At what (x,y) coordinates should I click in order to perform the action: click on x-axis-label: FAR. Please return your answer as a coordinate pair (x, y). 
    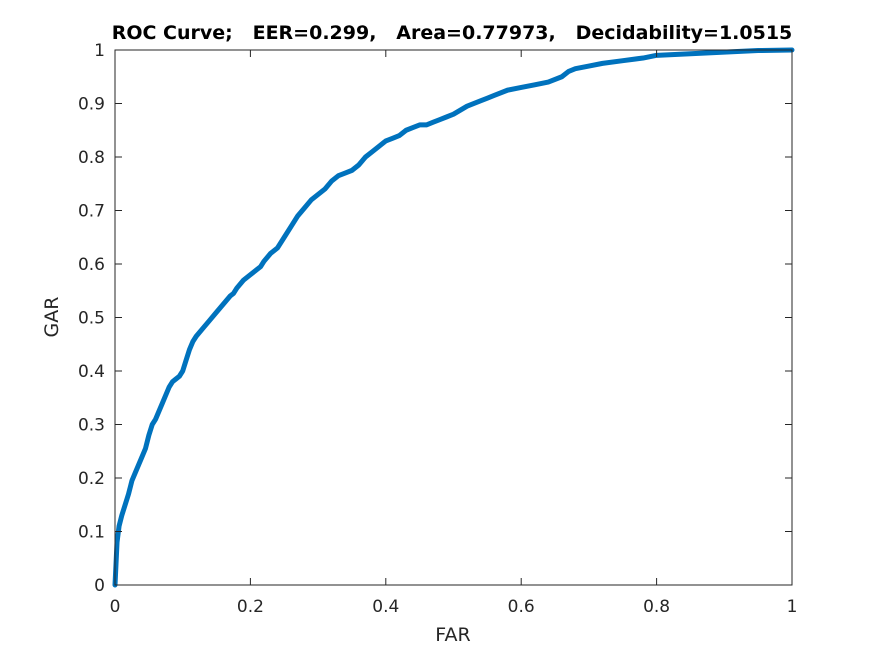
    Looking at the image, I should click on (452, 635).